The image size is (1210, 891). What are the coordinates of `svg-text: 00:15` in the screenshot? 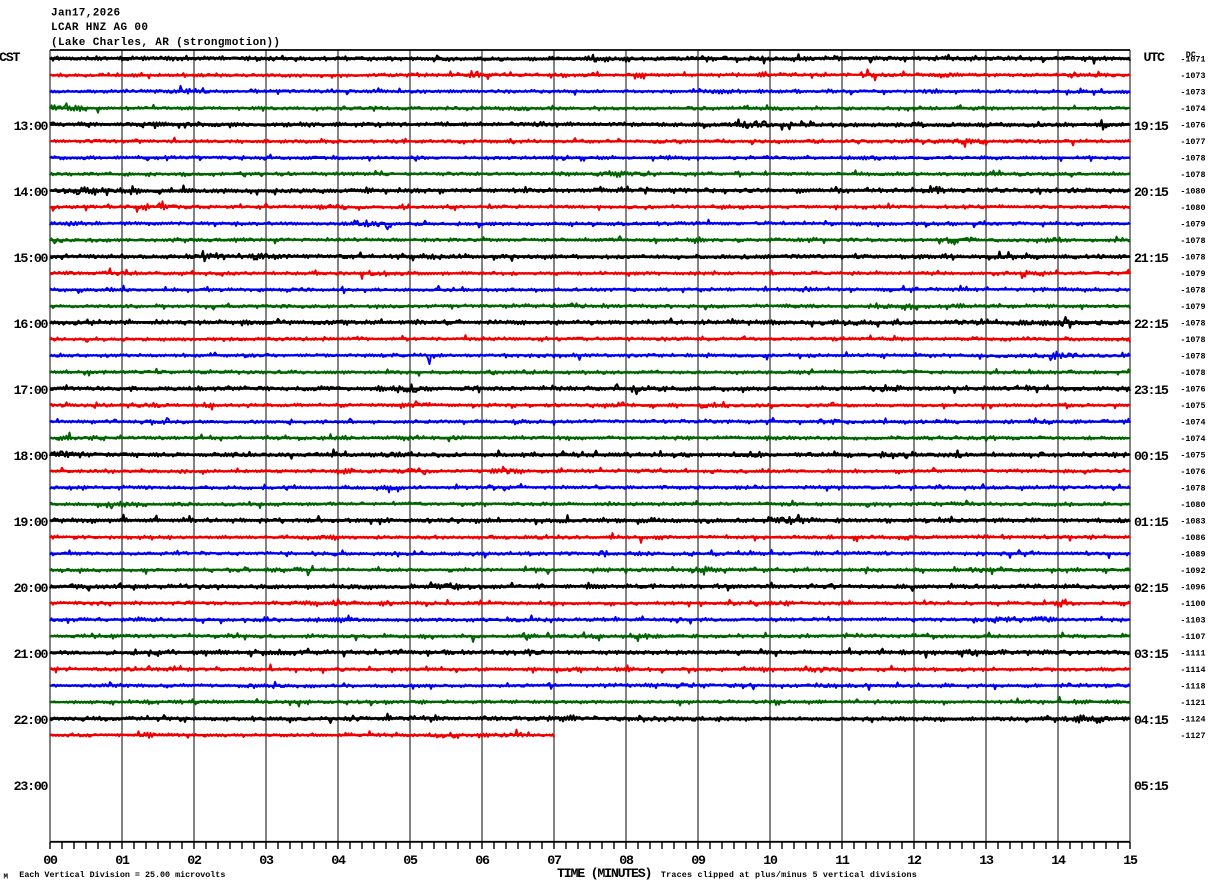 It's located at (1151, 456).